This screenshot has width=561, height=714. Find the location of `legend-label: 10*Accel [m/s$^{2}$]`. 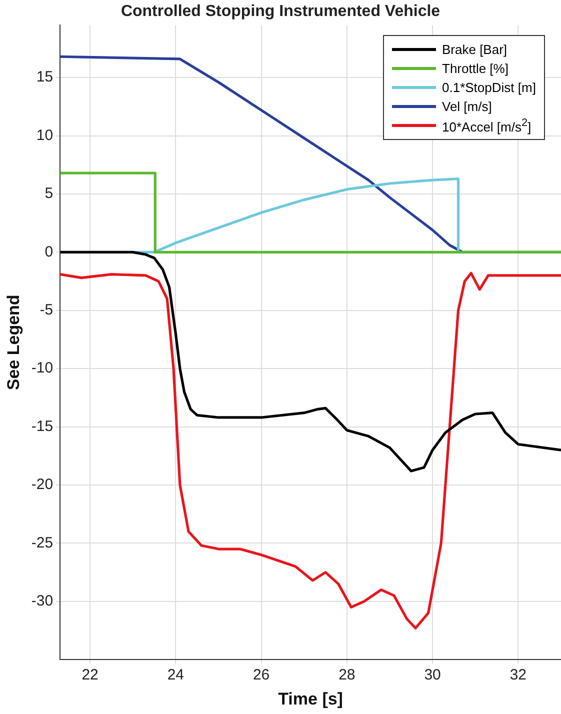

legend-label: 10*Accel [m/s$^{2}$] is located at coordinates (487, 125).